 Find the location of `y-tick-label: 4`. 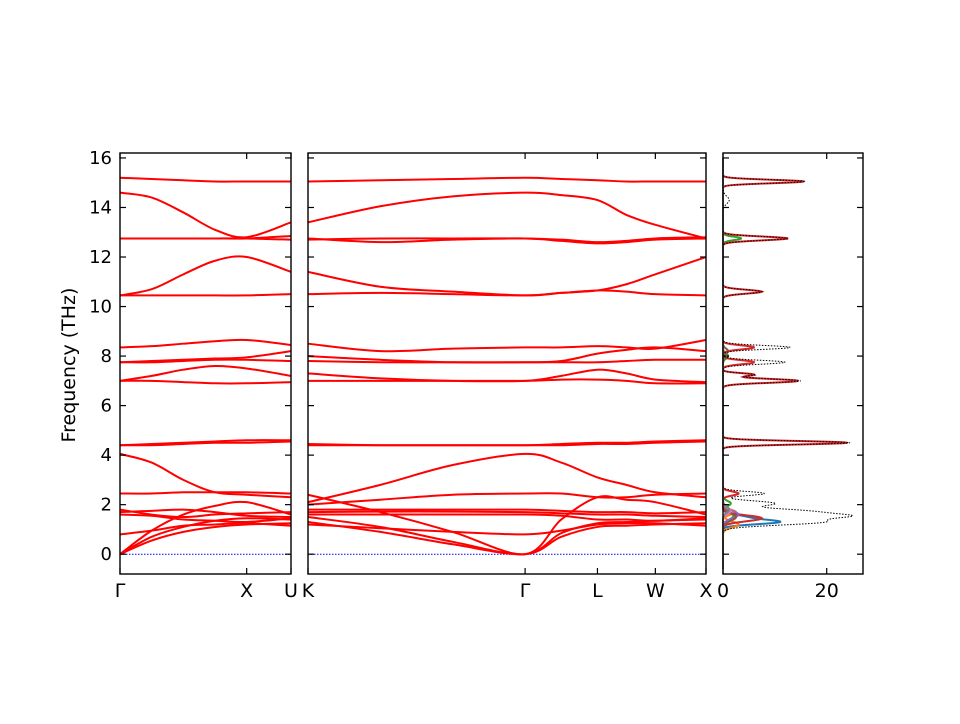

y-tick-label: 4 is located at coordinates (106, 455).